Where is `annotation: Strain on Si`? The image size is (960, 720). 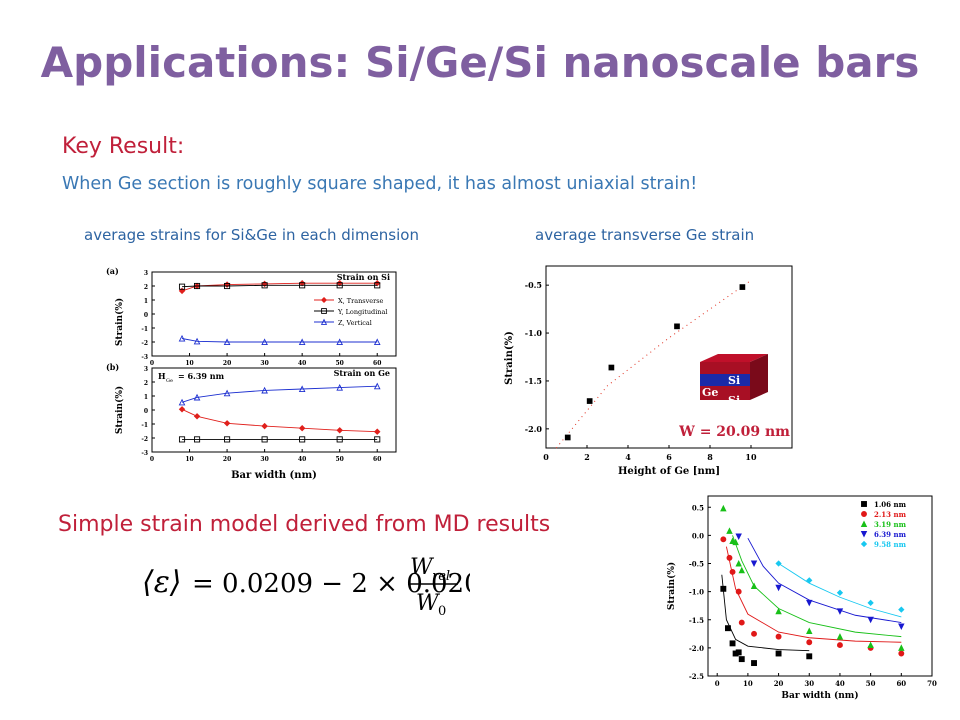 annotation: Strain on Si is located at coordinates (363, 277).